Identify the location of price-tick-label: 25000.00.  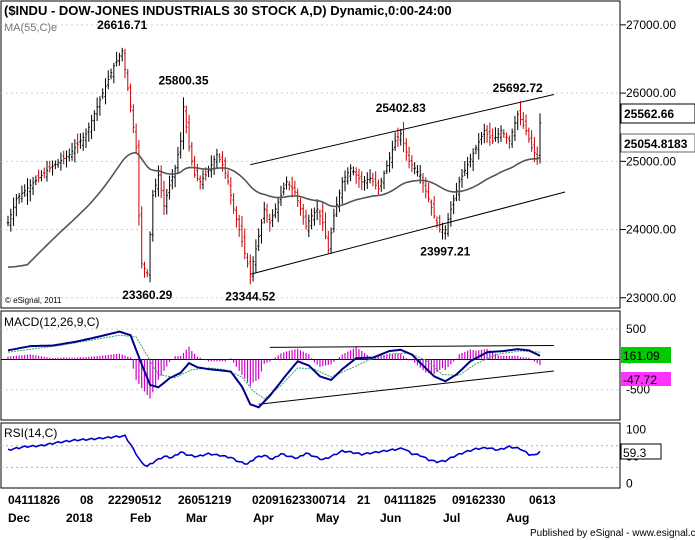
(651, 161).